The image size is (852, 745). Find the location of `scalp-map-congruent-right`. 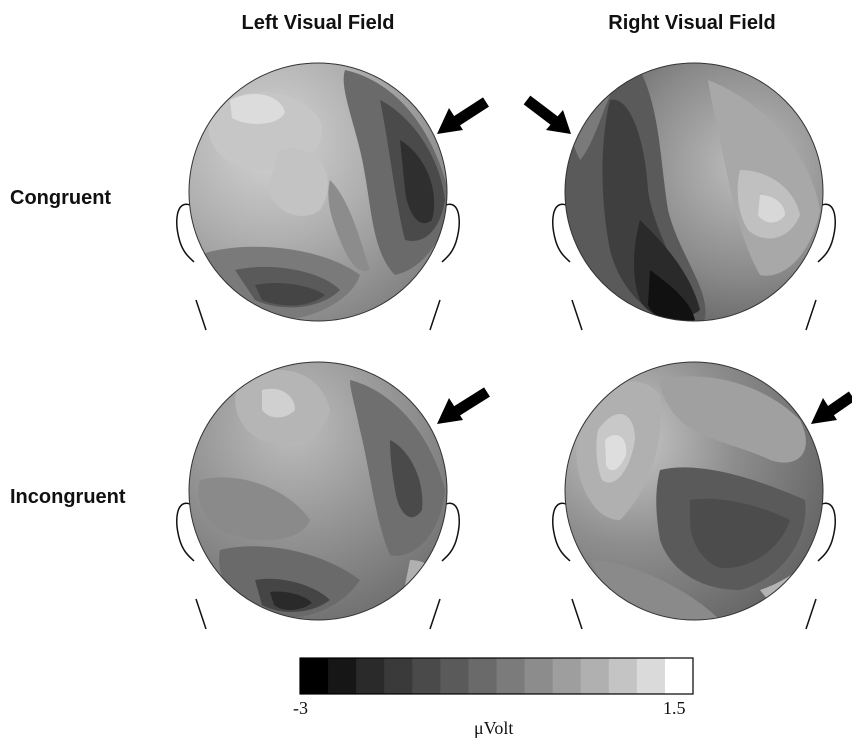

scalp-map-congruent-right is located at coordinates (694, 196).